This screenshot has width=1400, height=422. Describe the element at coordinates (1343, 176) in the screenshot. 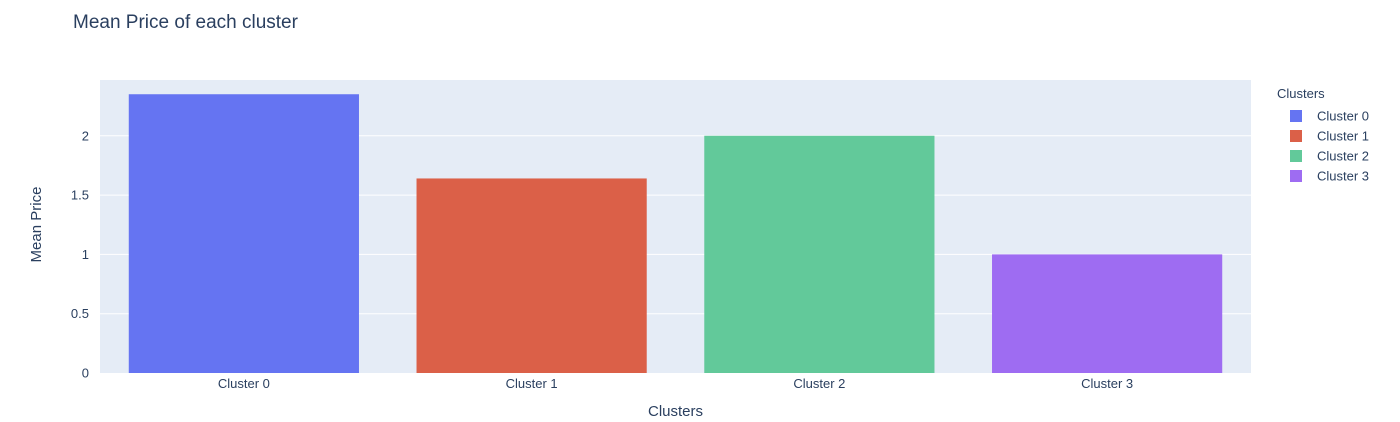

I see `legend-entry: Cluster 3` at that location.